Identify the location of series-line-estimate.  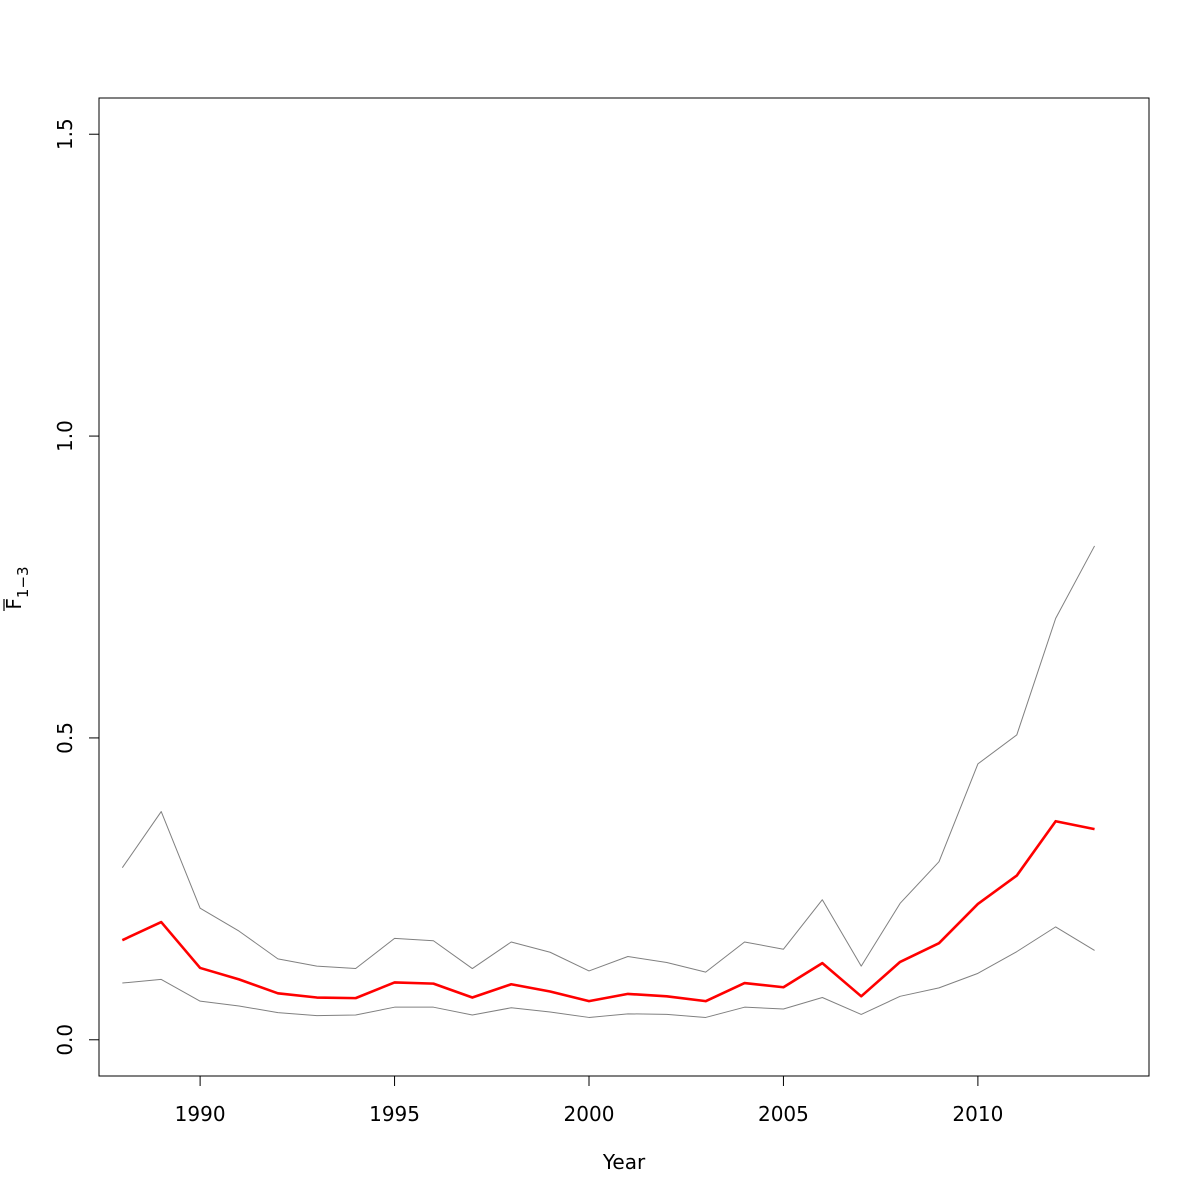
(608, 911).